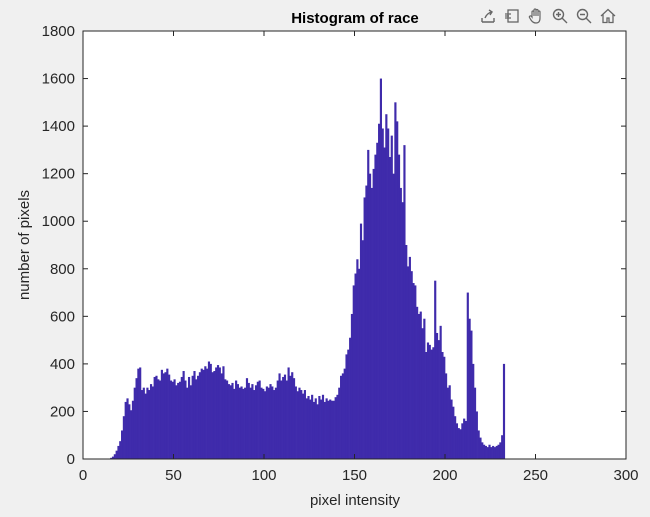 This screenshot has height=517, width=650. What do you see at coordinates (607, 16) in the screenshot?
I see `home-button` at bounding box center [607, 16].